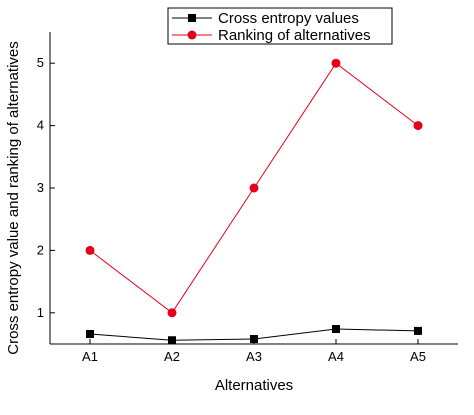  Describe the element at coordinates (288, 18) in the screenshot. I see `legend-label: Cross entropy values` at that location.